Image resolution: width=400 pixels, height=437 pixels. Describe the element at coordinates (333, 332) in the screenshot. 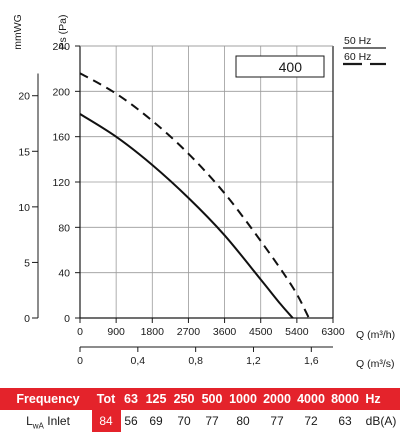

I see `x-tick-label-m3h: 6300` at that location.